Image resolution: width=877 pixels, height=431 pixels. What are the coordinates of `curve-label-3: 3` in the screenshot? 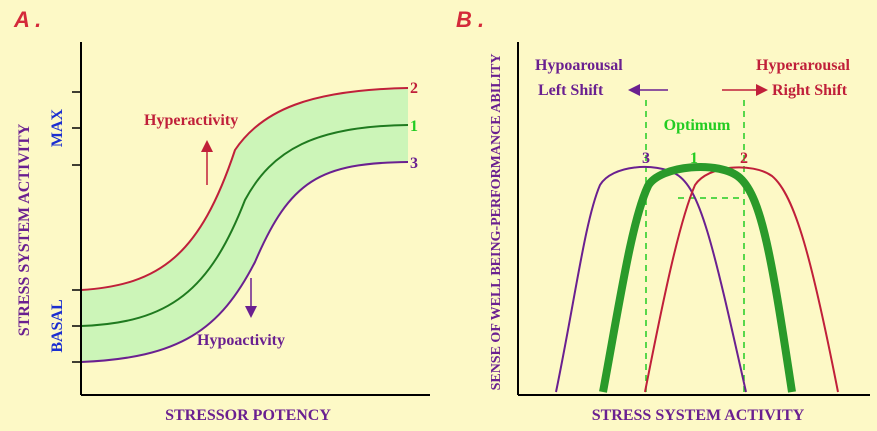 It's located at (414, 163).